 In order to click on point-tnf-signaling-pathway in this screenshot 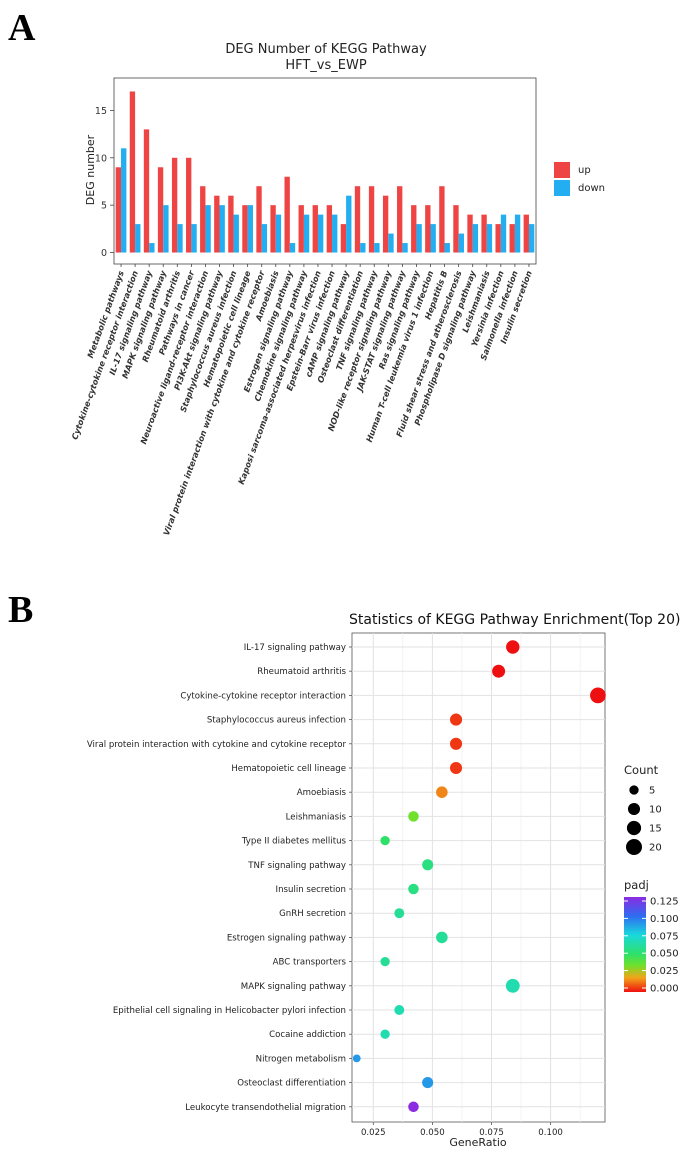, I will do `click(428, 865)`.